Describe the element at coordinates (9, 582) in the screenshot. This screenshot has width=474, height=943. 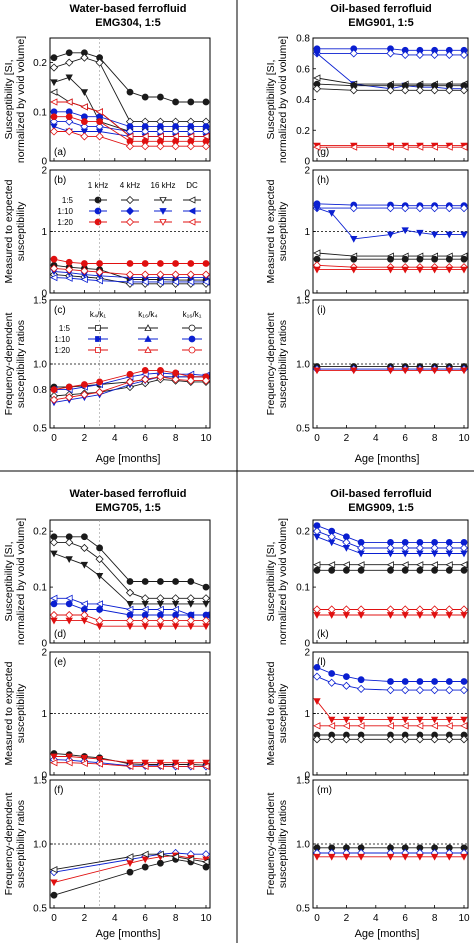
I see `y-axis-label-line1: Susceptibility [SI,` at that location.